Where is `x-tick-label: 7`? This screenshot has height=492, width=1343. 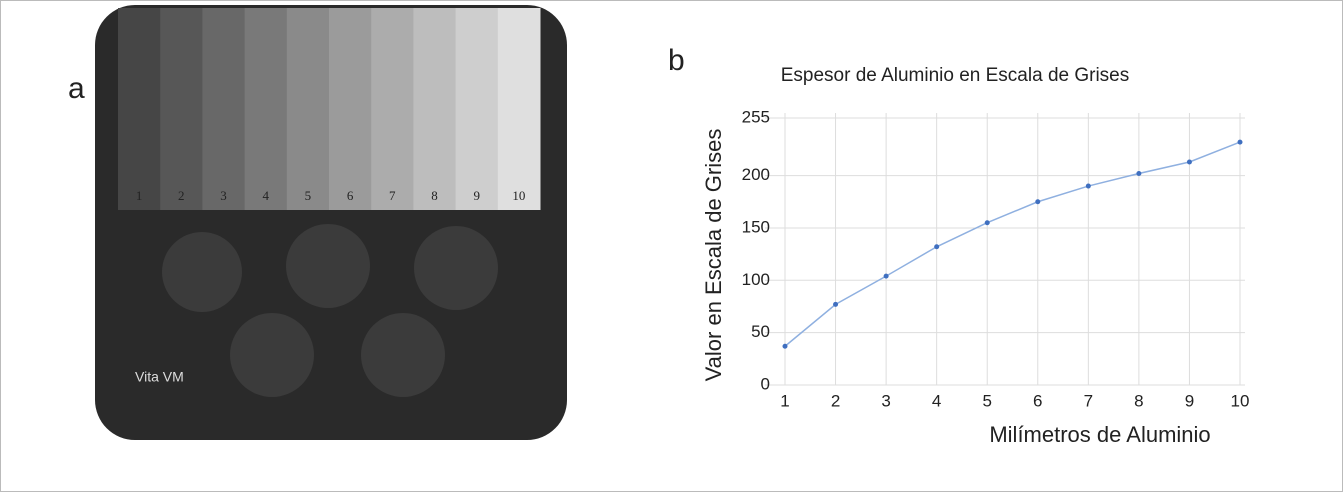 x-tick-label: 7 is located at coordinates (1088, 400).